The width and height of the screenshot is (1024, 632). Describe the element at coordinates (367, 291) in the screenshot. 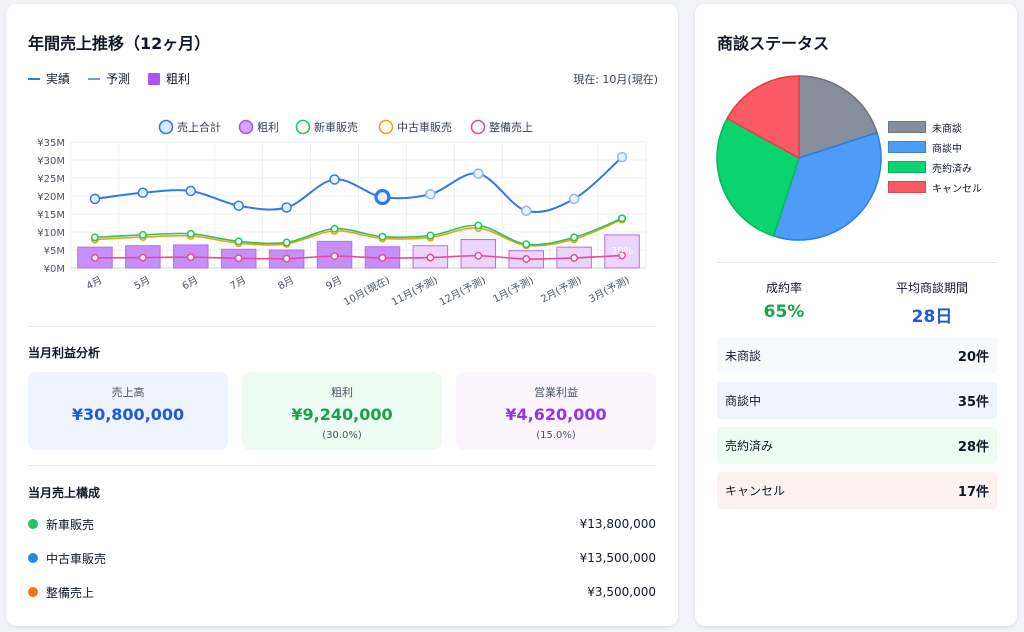

I see `x-tick-label: 10月(現在)` at that location.